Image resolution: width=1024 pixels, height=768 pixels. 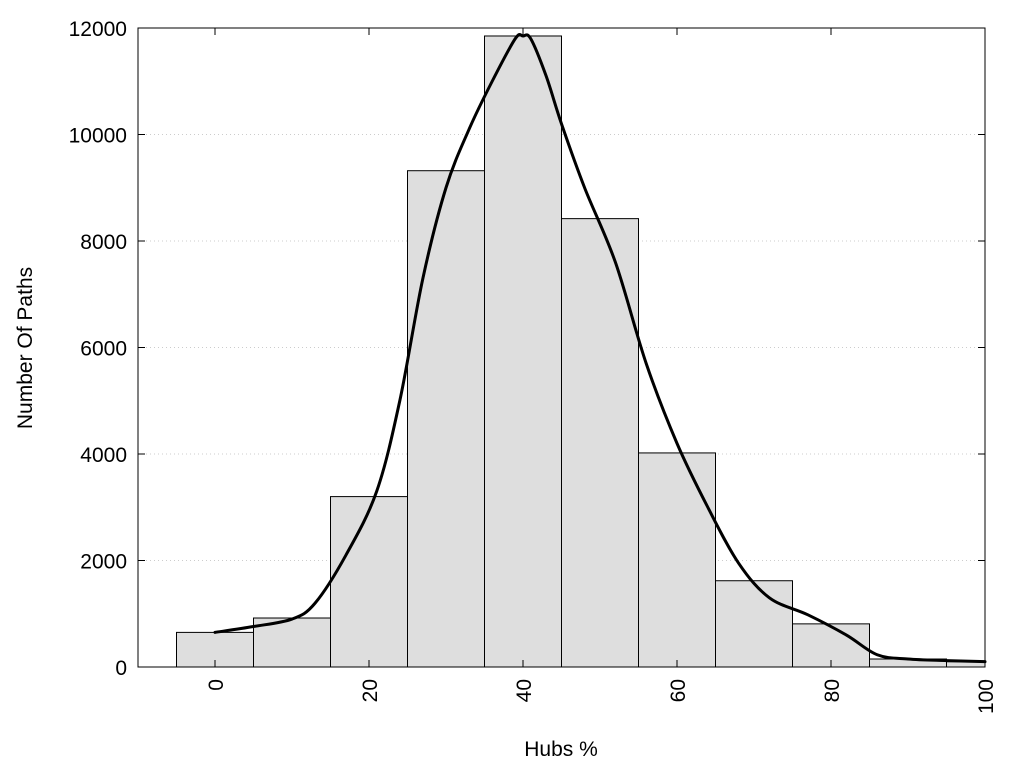 What do you see at coordinates (370, 690) in the screenshot?
I see `x-tick-label: 20` at bounding box center [370, 690].